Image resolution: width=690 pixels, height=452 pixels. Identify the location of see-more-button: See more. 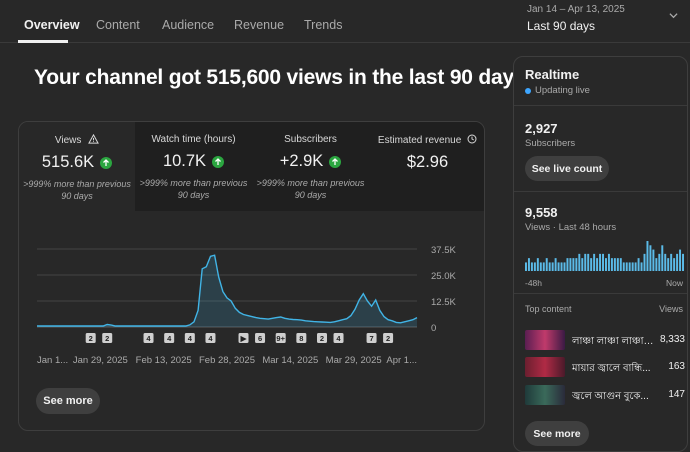
(68, 401).